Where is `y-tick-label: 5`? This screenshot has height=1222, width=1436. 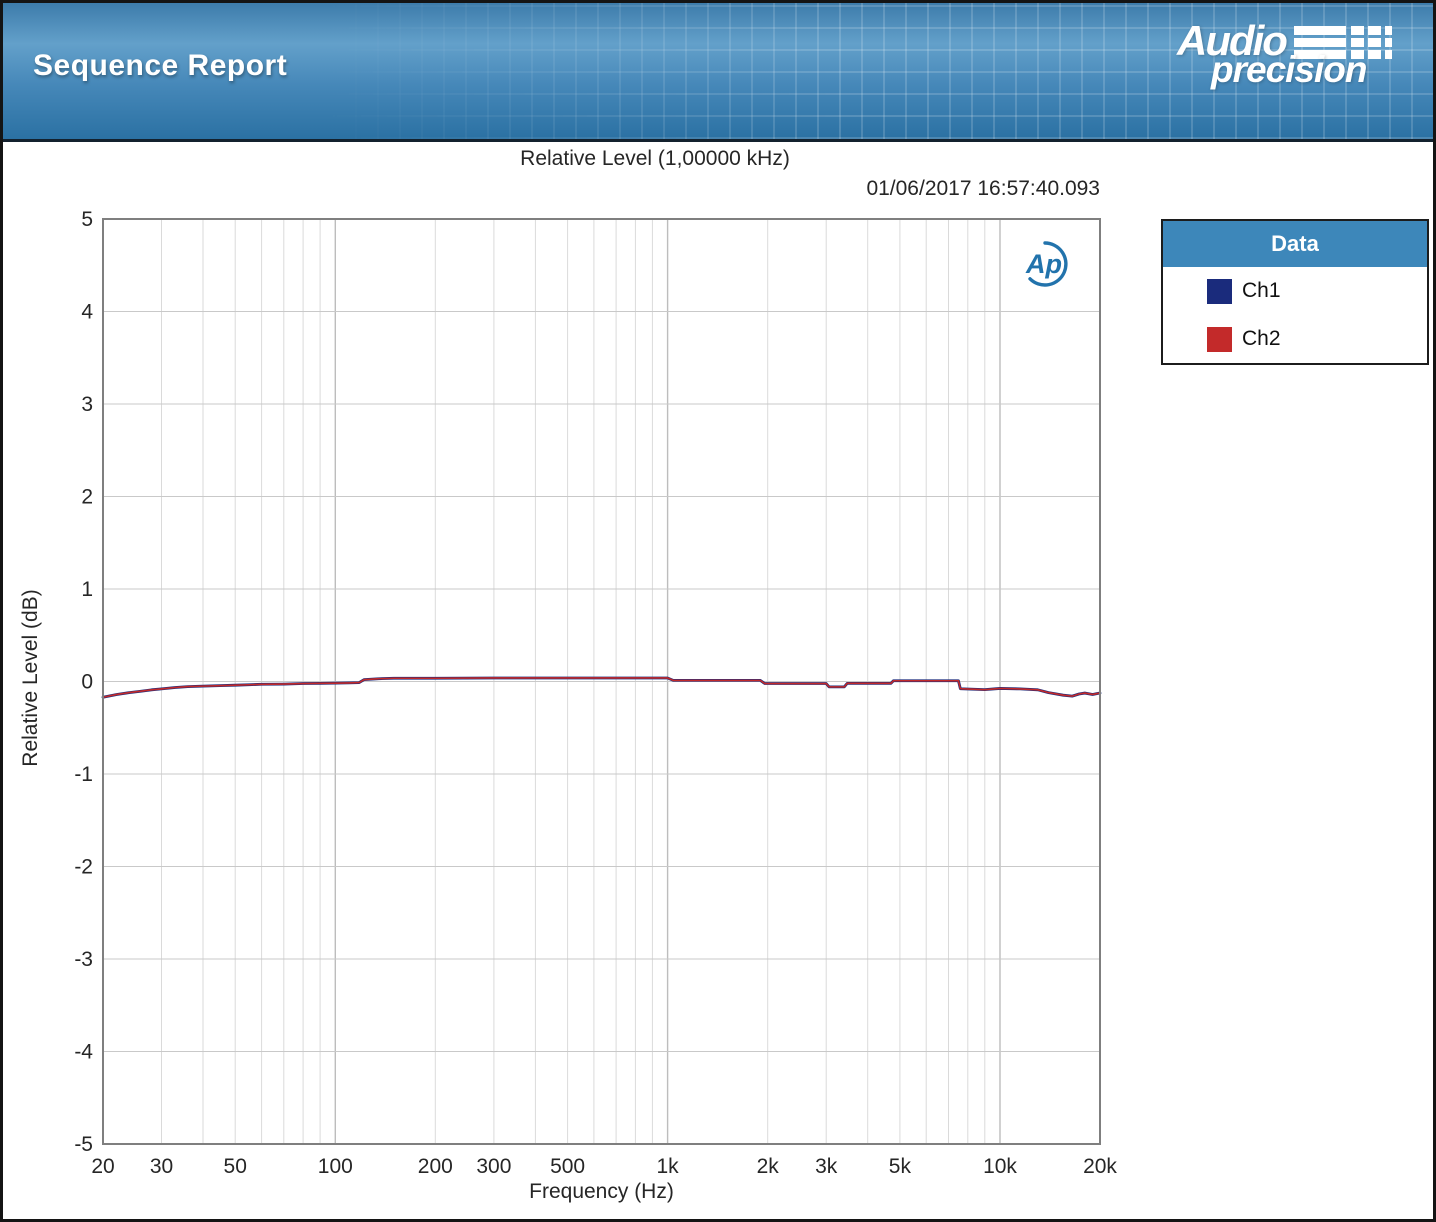 y-tick-label: 5 is located at coordinates (87, 219).